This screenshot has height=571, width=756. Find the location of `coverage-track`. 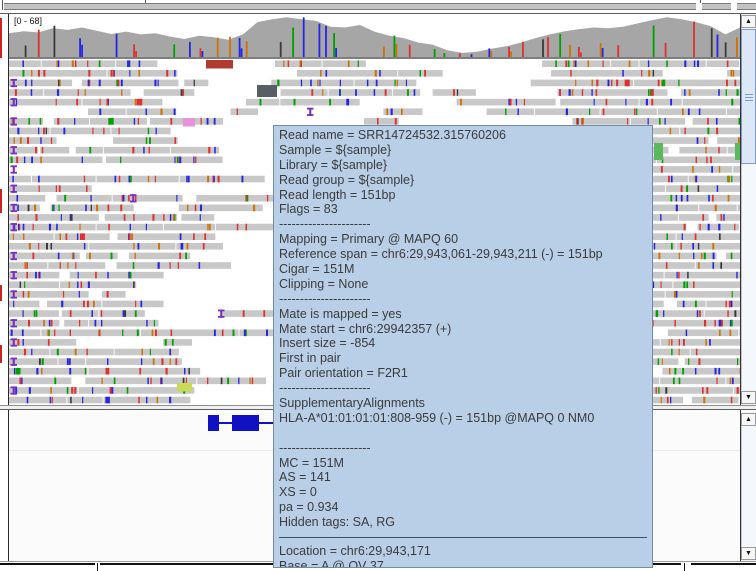

coverage-track is located at coordinates (374, 37).